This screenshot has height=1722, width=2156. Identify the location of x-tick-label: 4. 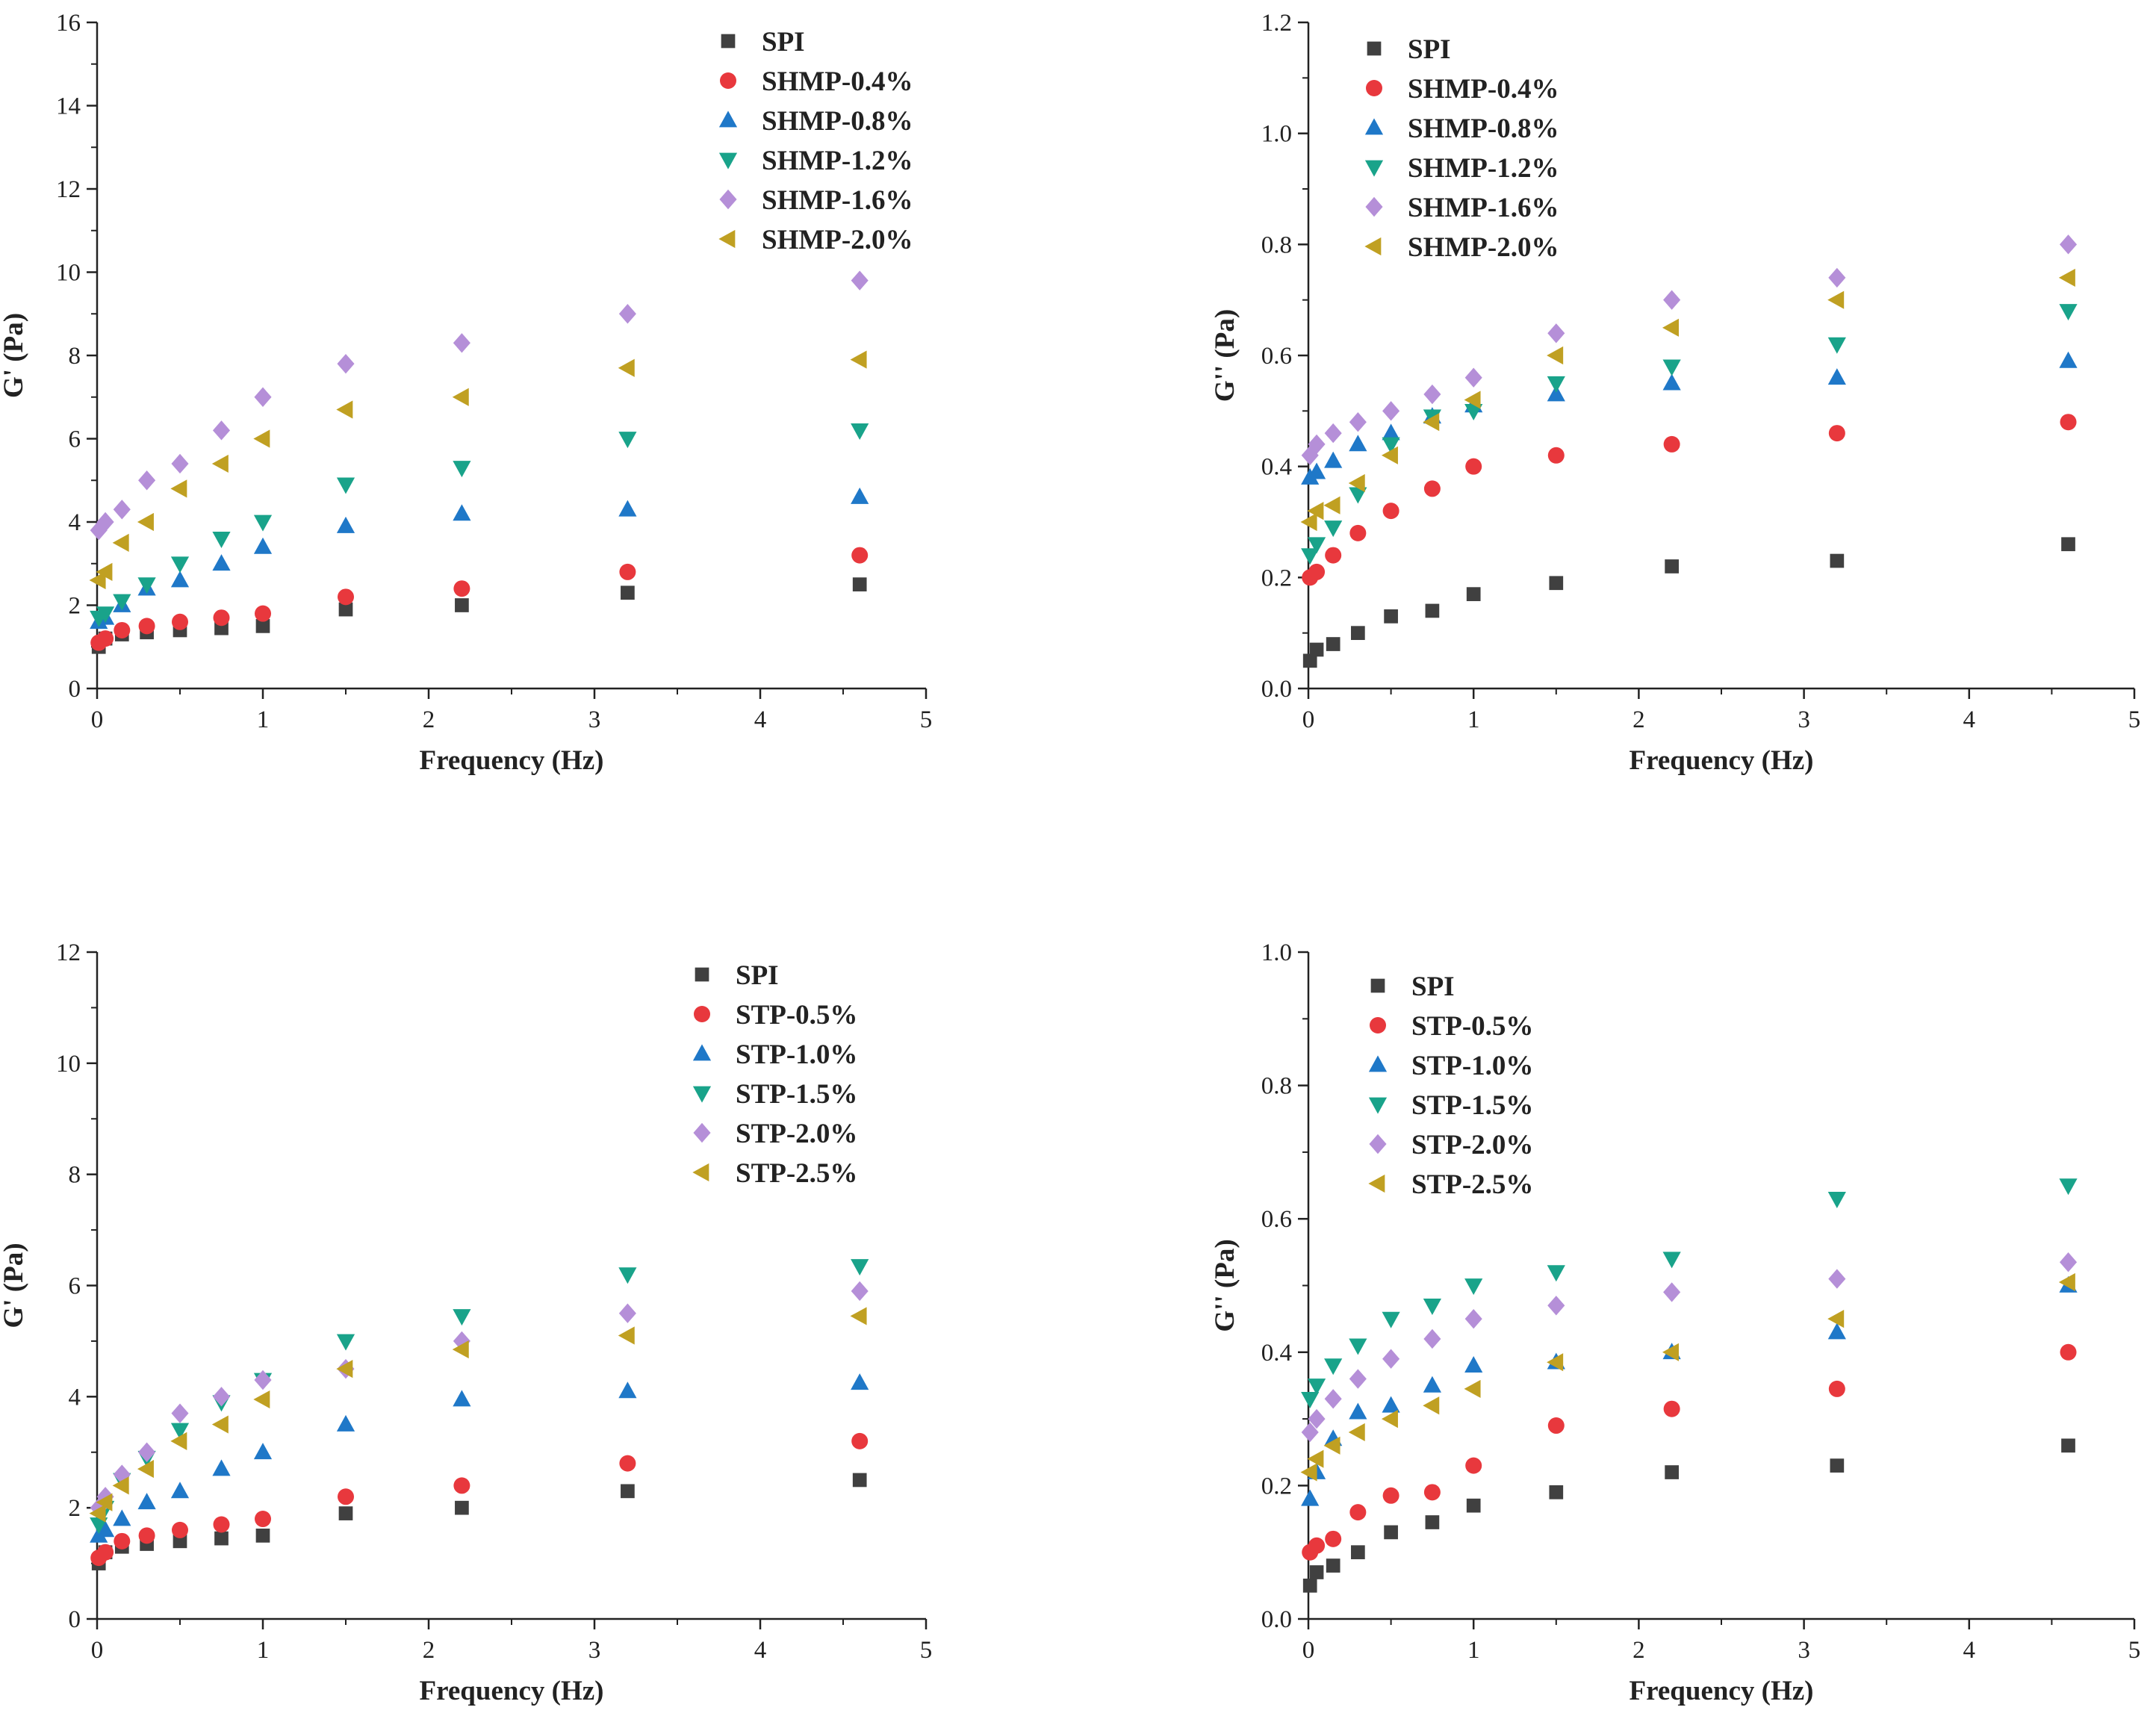
(760, 720).